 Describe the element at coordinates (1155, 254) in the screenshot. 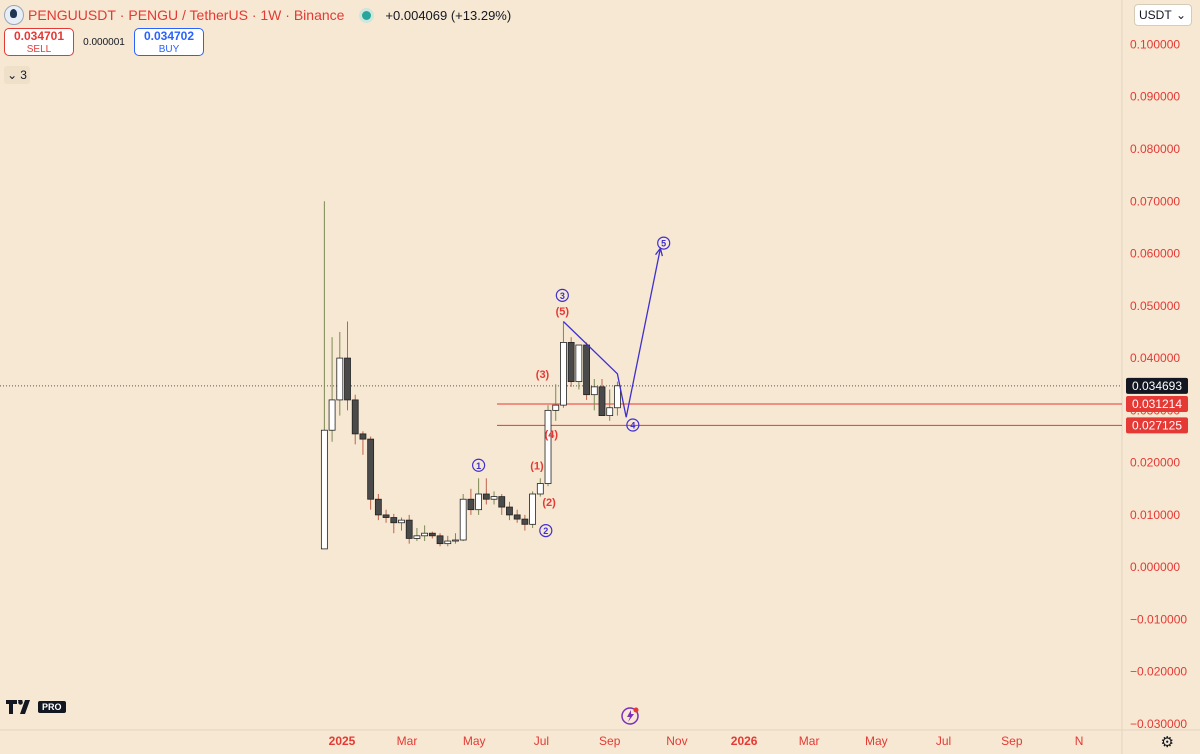

I see `y-tick-label: 0.060000` at that location.